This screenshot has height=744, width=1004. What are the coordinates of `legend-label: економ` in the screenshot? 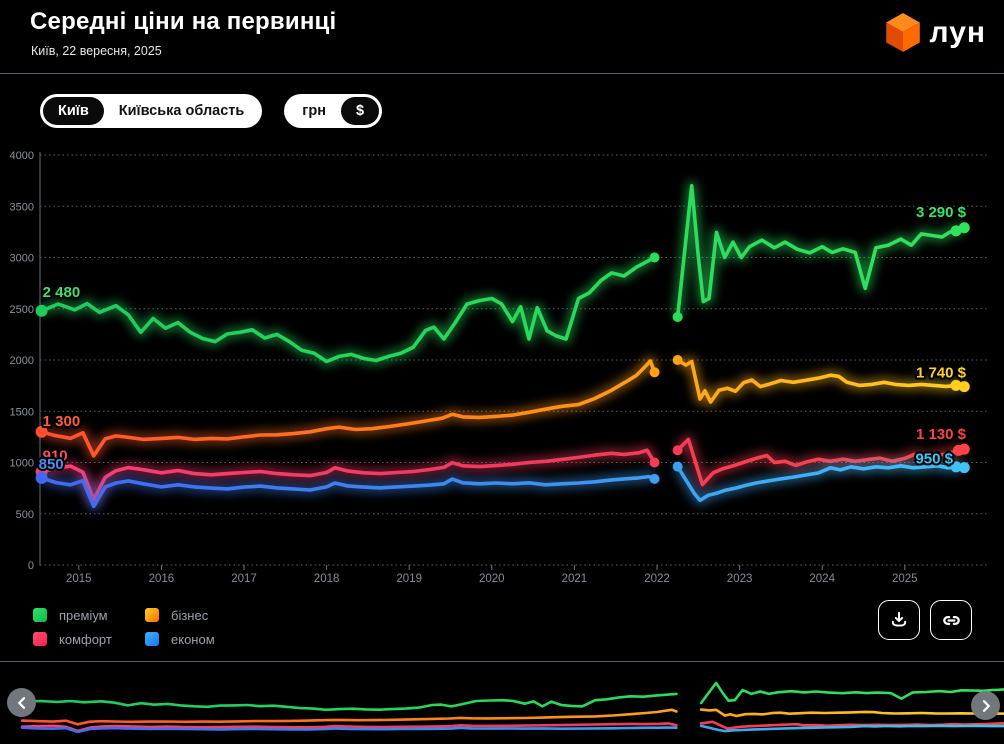 It's located at (193, 639).